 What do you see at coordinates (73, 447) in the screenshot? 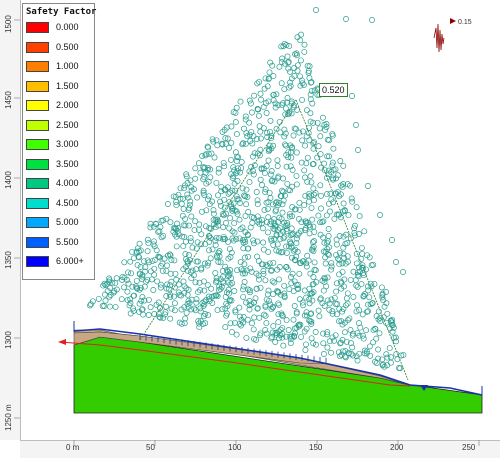
I see `x-tick-label: 0 m` at bounding box center [73, 447].